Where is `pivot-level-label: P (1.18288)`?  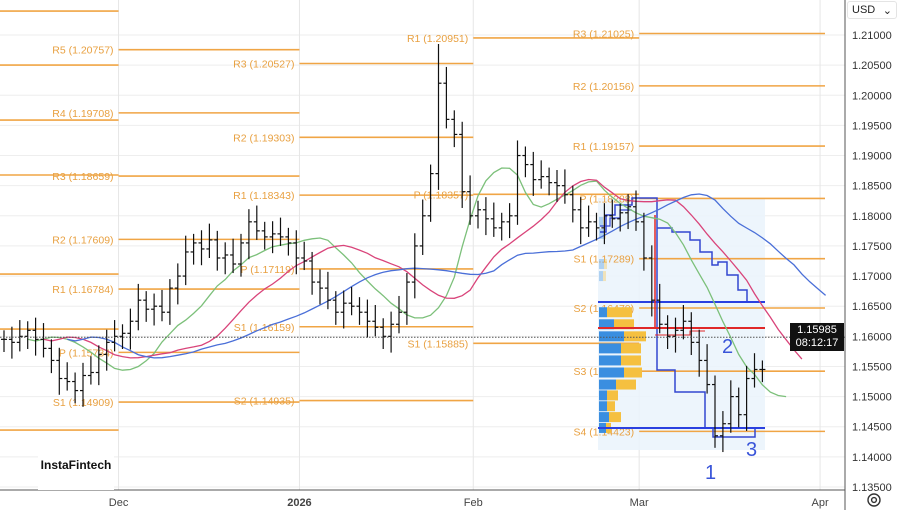 pivot-level-label: P (1.18288) is located at coordinates (606, 199).